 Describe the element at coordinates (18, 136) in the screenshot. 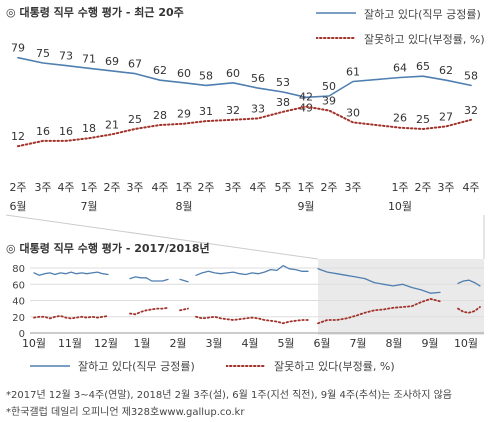

I see `negative-data-label: 12` at that location.